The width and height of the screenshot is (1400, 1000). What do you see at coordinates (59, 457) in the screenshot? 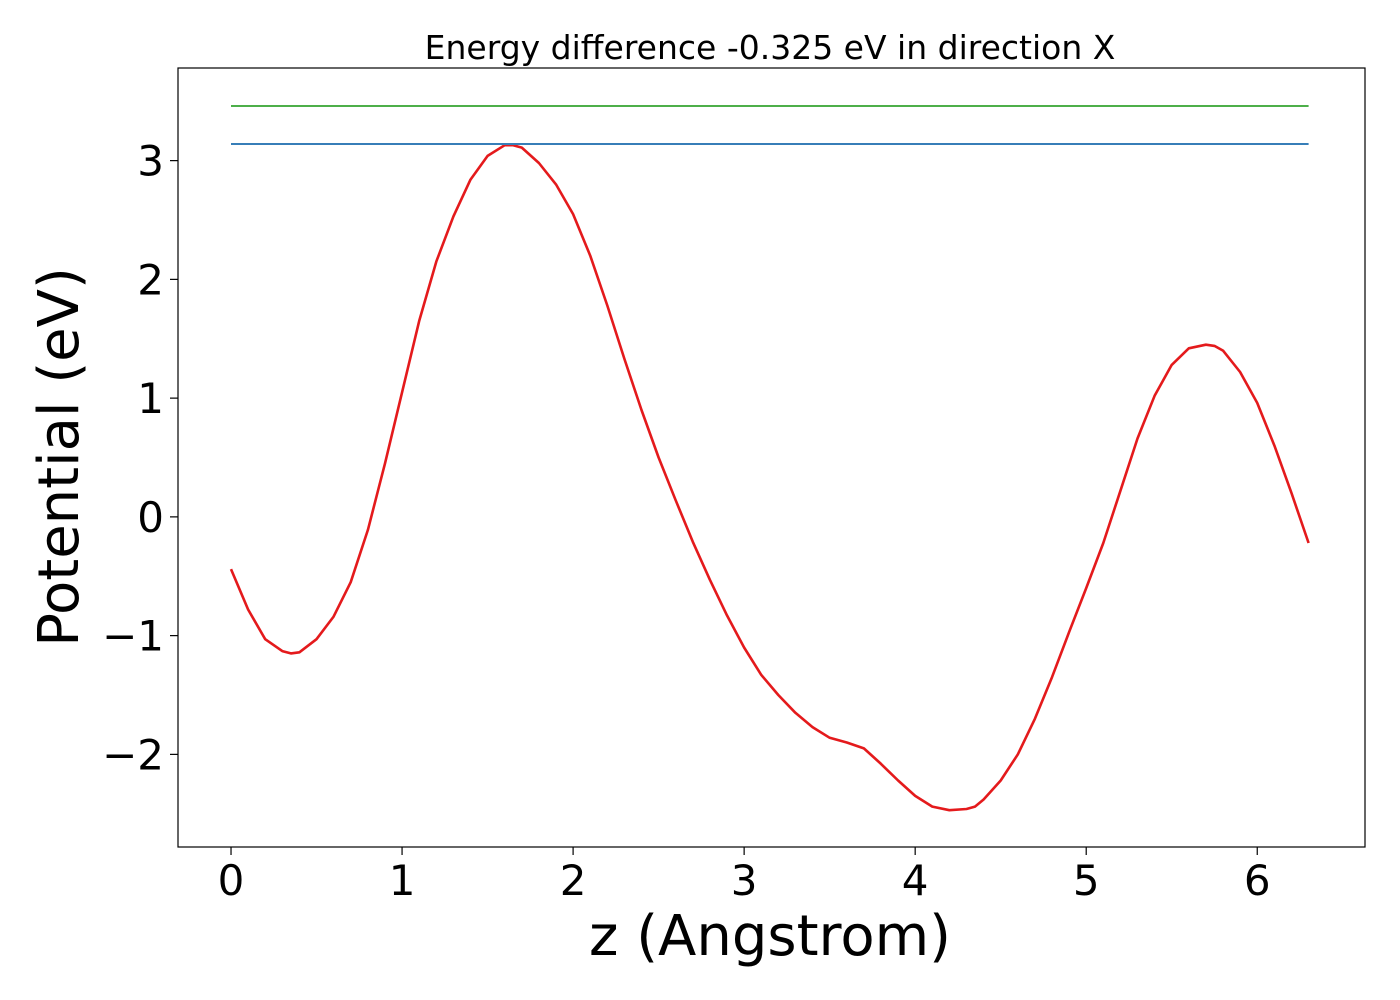
I see `y-axis-label: Potential (eV)` at bounding box center [59, 457].